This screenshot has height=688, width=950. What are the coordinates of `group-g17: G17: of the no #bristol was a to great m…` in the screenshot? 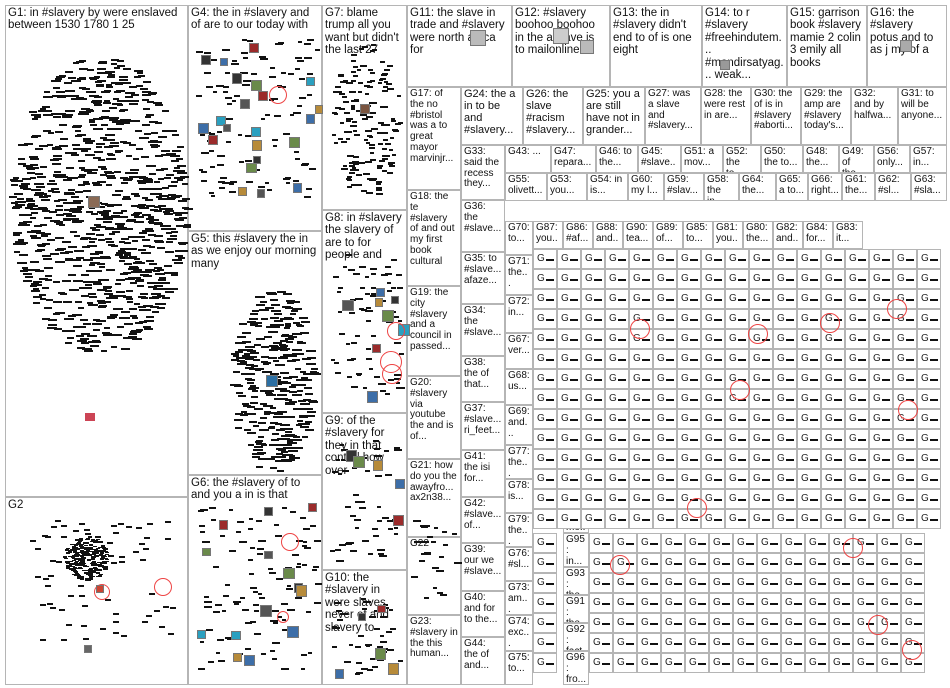 It's located at (434, 138).